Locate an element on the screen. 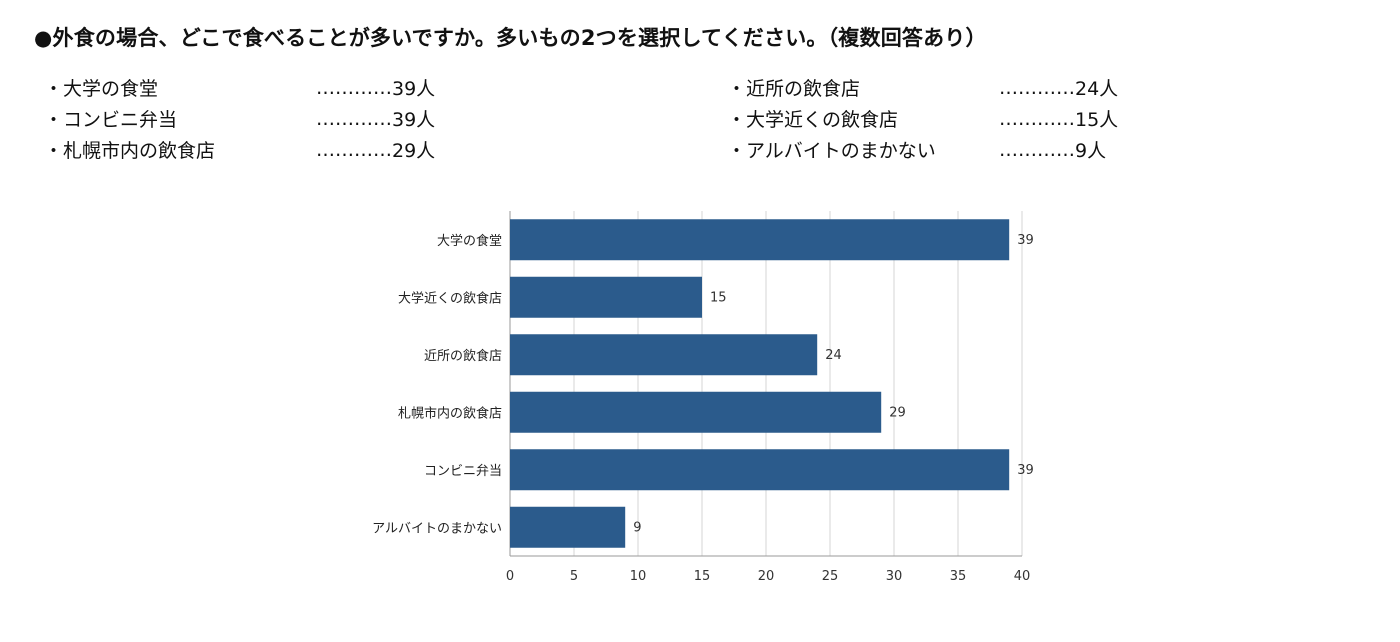  data-label: 15 is located at coordinates (718, 297).